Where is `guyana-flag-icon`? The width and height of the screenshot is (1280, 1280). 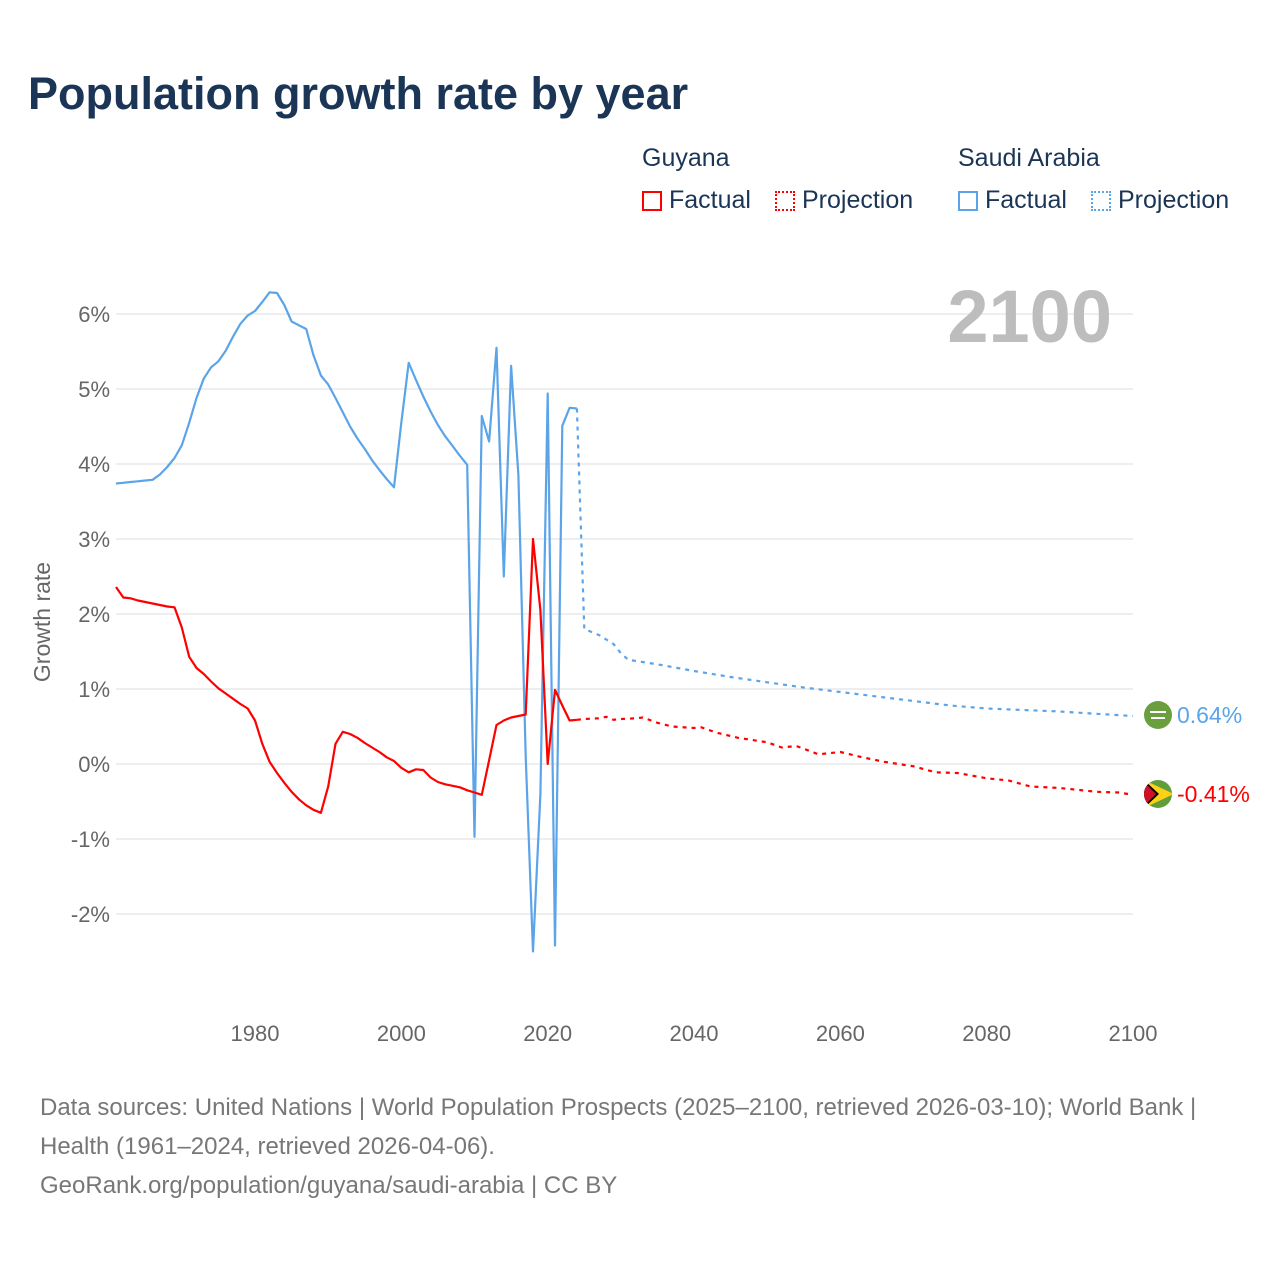
guyana-flag-icon is located at coordinates (1158, 794).